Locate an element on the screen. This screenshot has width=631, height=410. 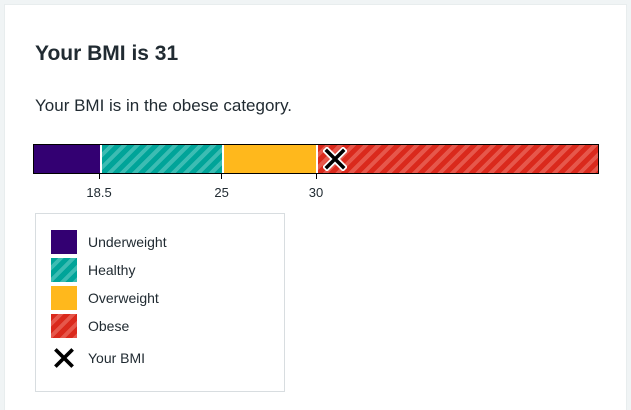
legend-item-underweight: Underweight is located at coordinates (109, 242).